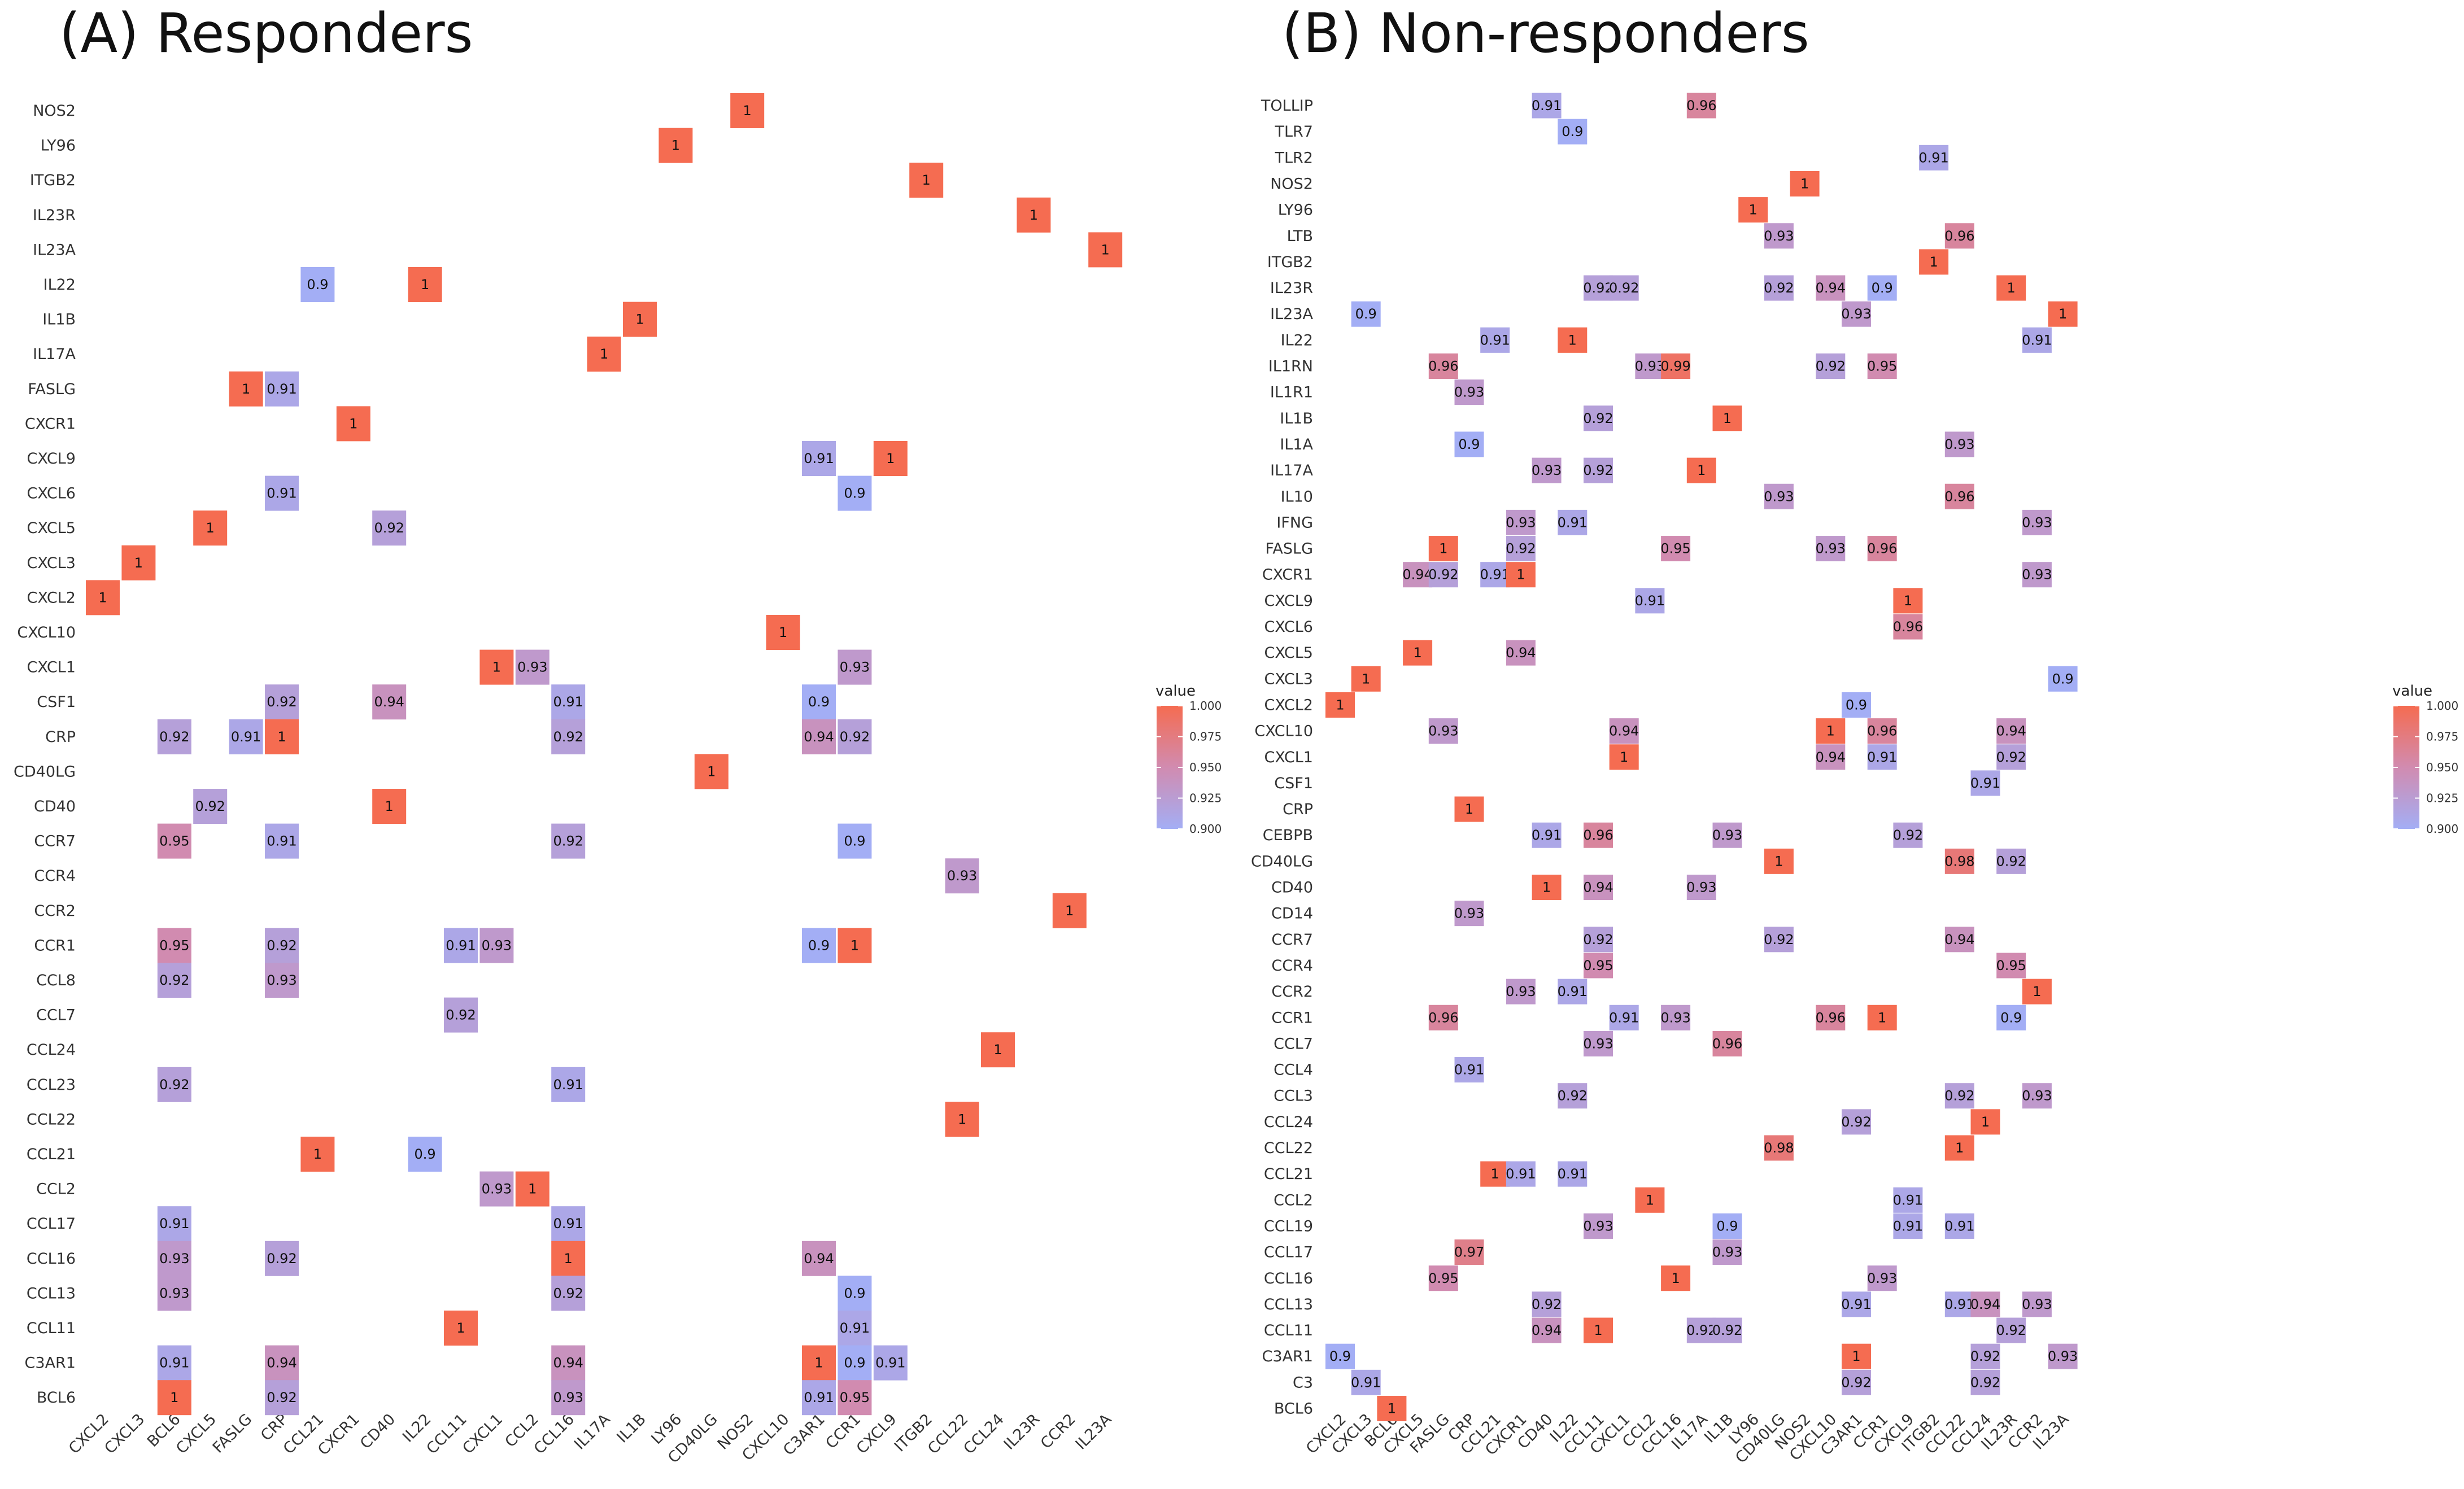 This screenshot has width=2464, height=1489. What do you see at coordinates (1296, 444) in the screenshot?
I see `y-tick-label: IL1A` at bounding box center [1296, 444].